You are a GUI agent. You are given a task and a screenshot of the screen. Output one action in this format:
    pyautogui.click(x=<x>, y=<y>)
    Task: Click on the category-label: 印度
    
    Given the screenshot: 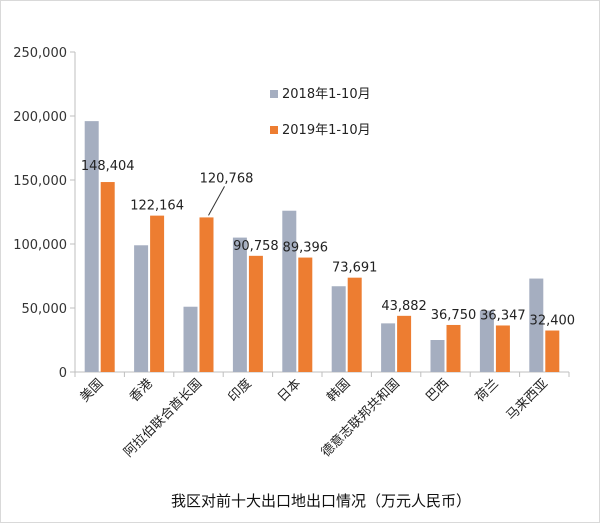 What is the action you would take?
    pyautogui.click(x=240, y=391)
    